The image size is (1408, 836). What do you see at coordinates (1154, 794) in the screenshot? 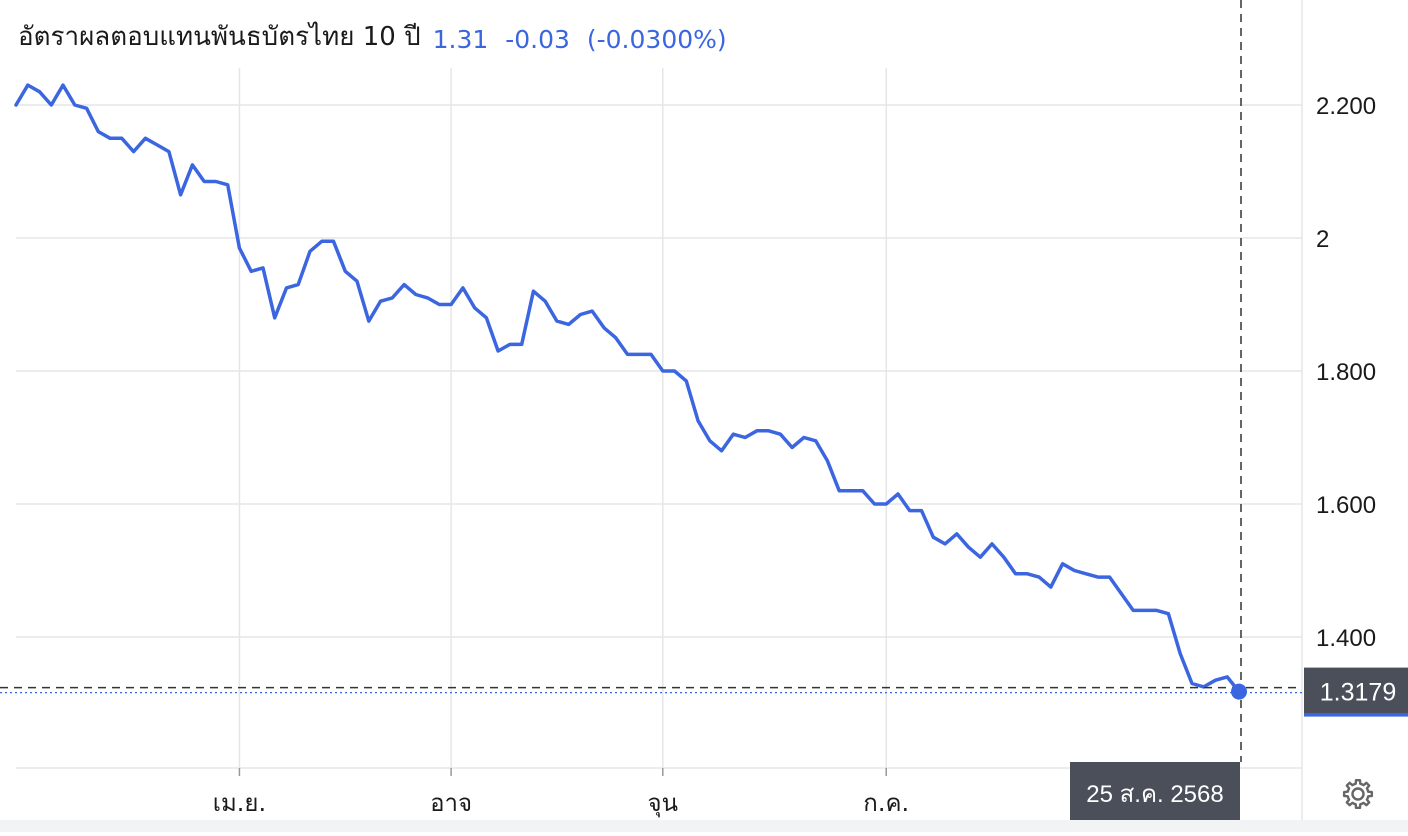
I see `date-tag-label: 25 ส.ค. 2568` at bounding box center [1154, 794].